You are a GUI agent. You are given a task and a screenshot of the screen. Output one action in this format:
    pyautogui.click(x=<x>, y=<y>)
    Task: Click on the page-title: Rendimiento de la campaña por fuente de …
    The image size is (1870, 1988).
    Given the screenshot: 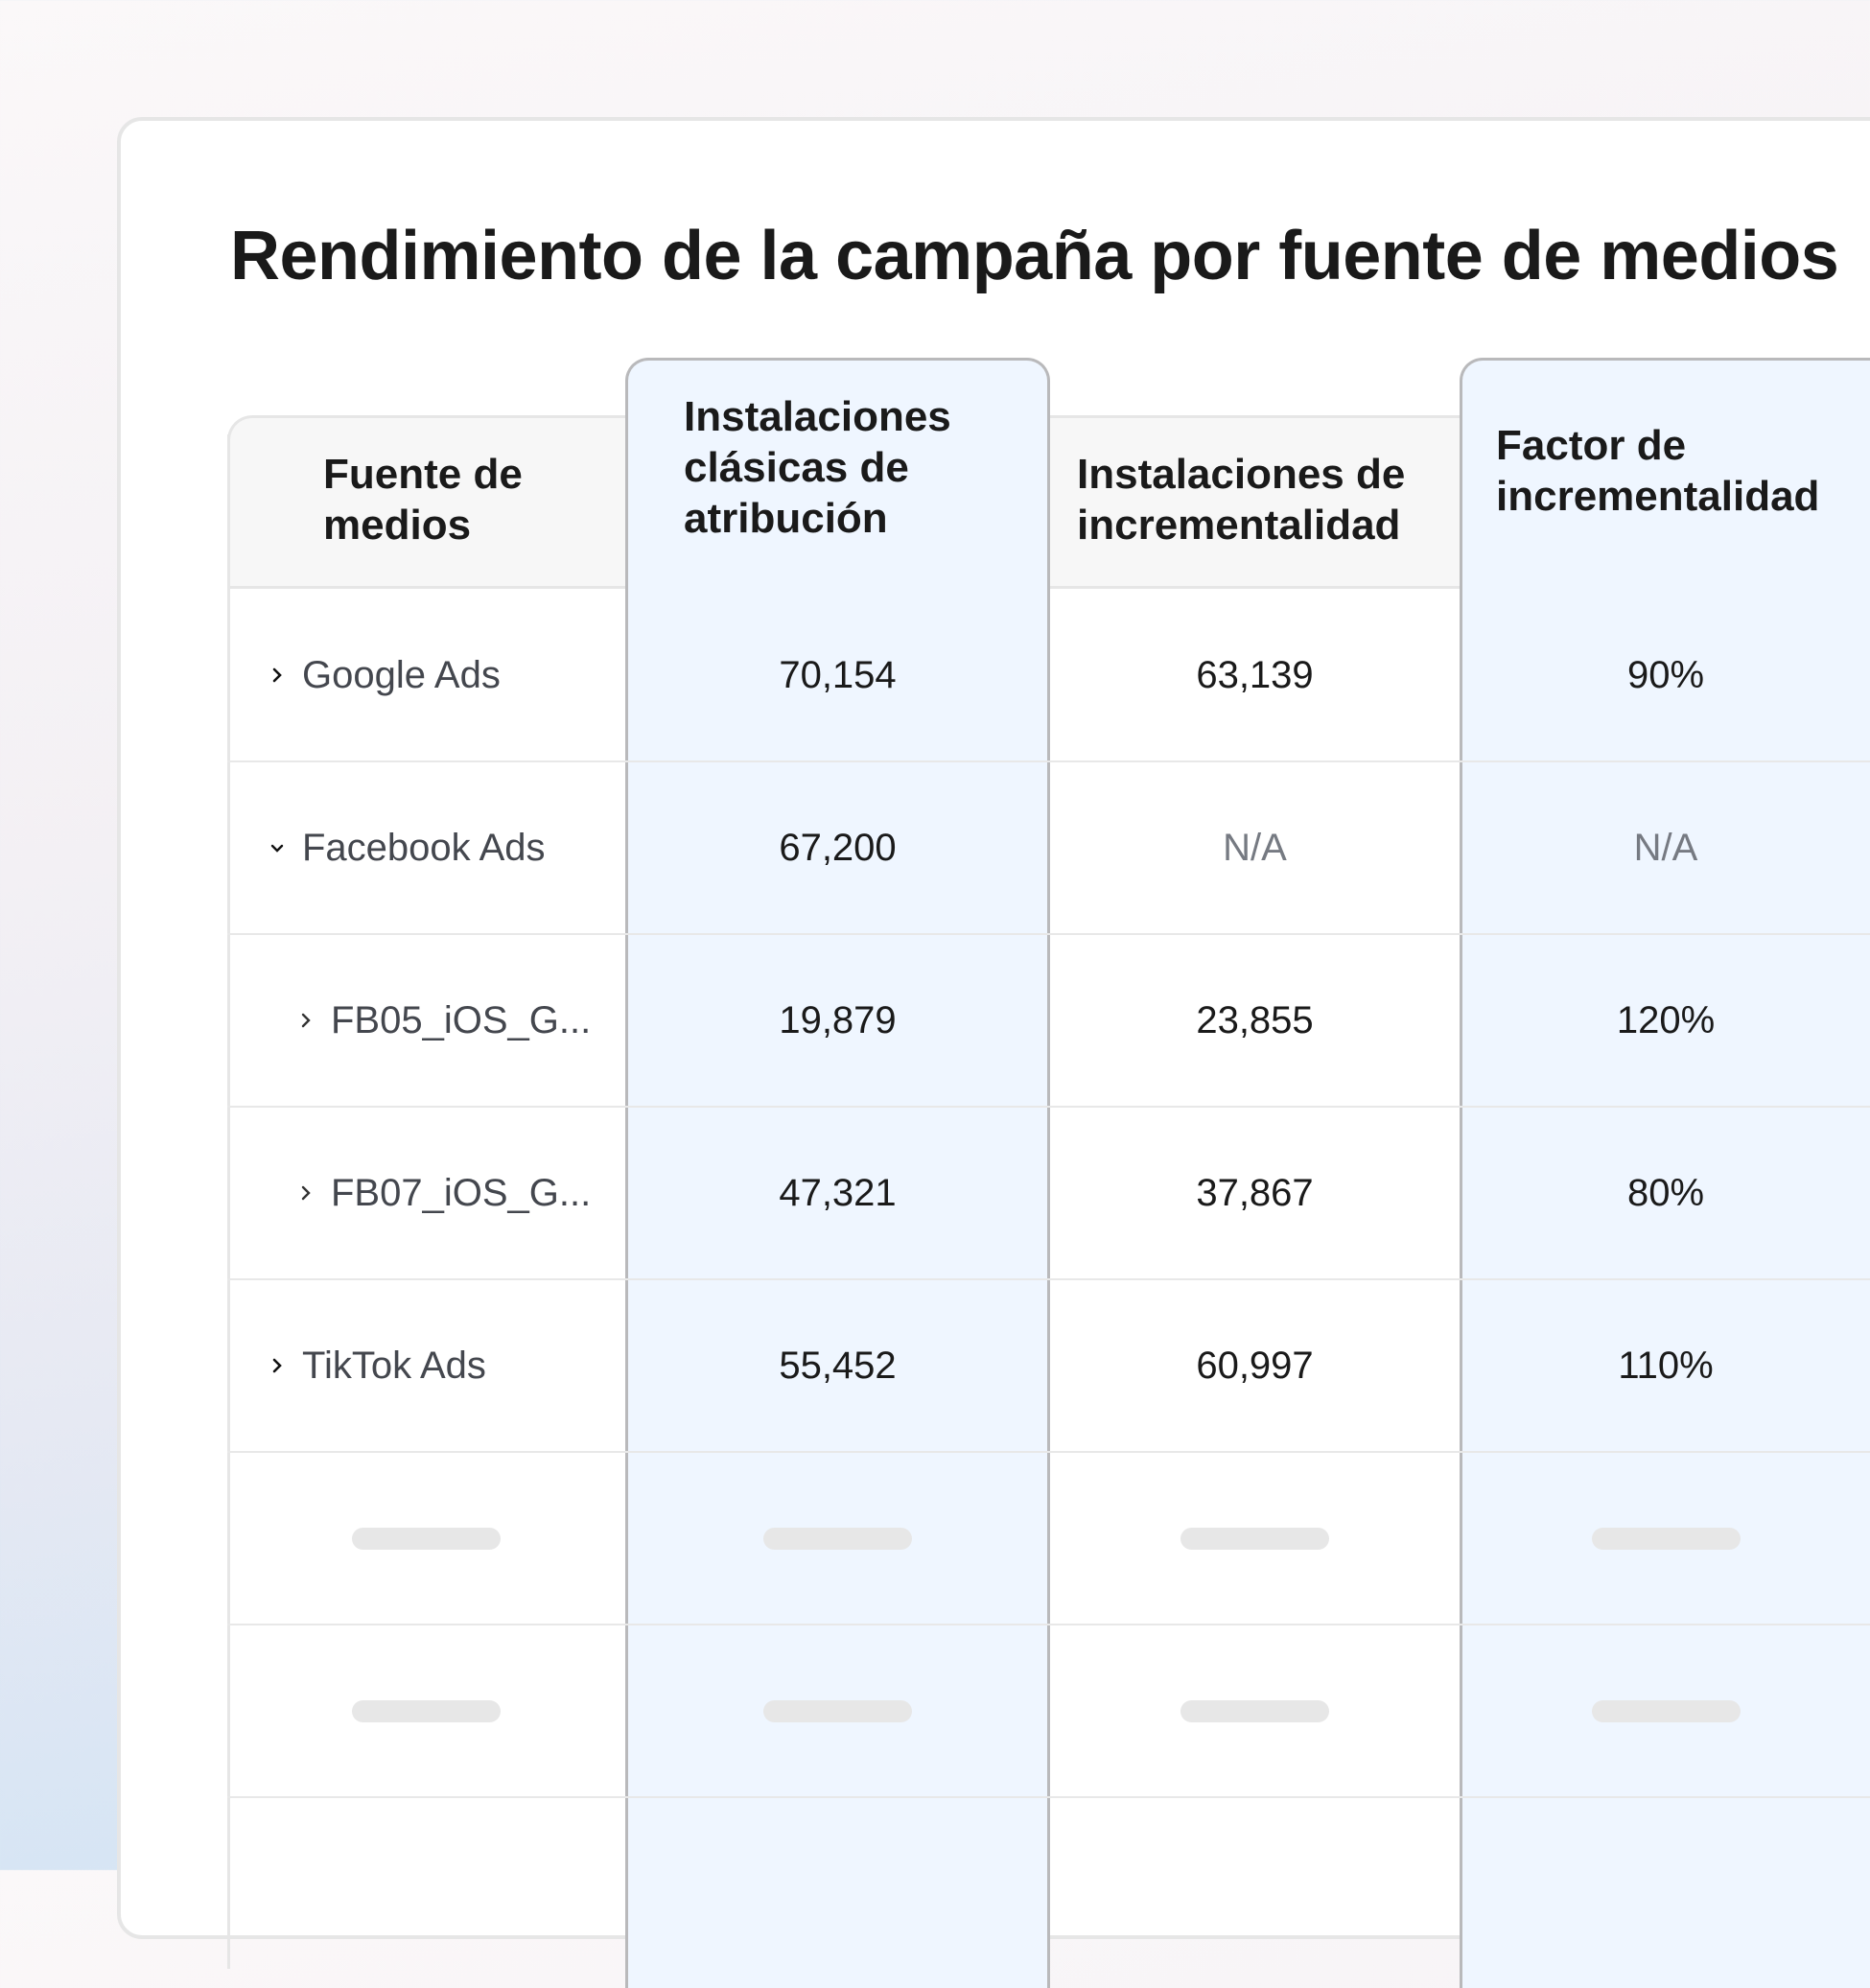 What is the action you would take?
    pyautogui.click(x=1034, y=256)
    